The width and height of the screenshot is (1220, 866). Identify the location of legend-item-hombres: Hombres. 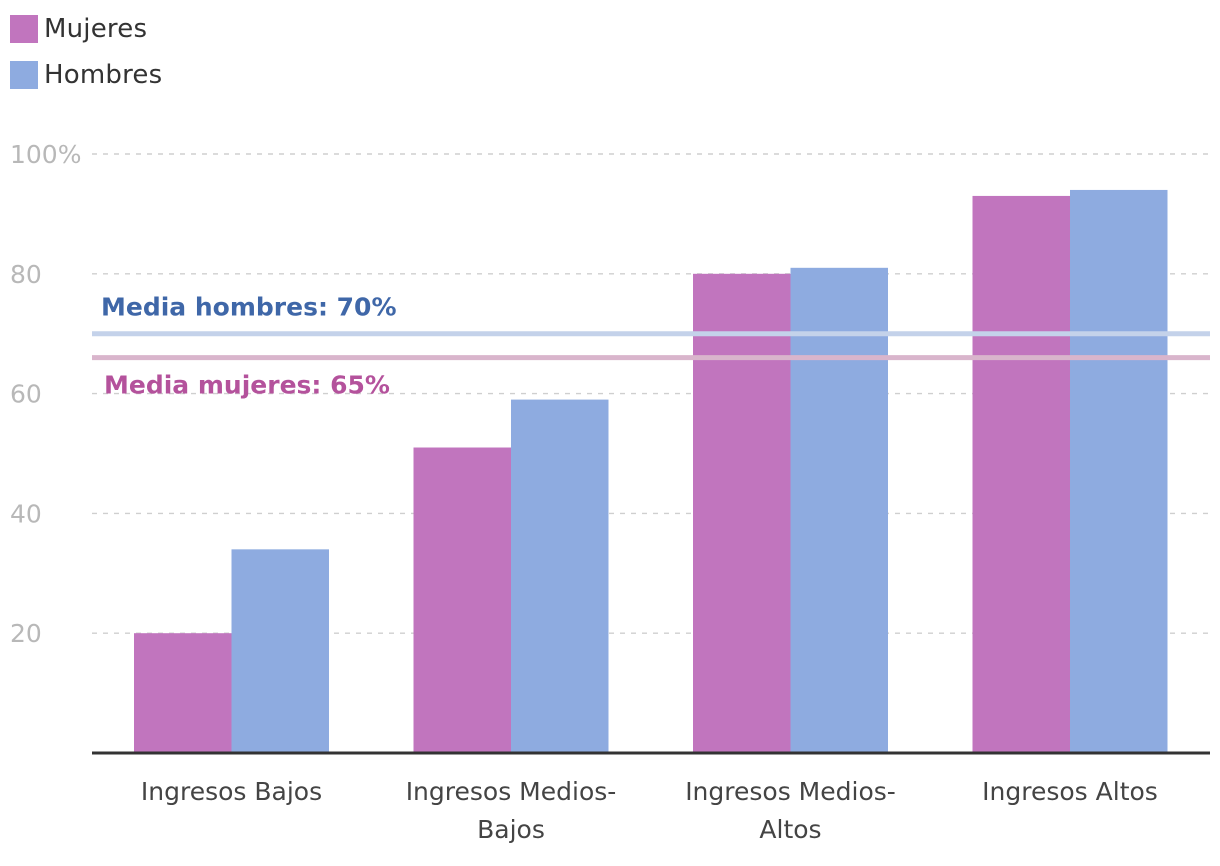
(86, 75).